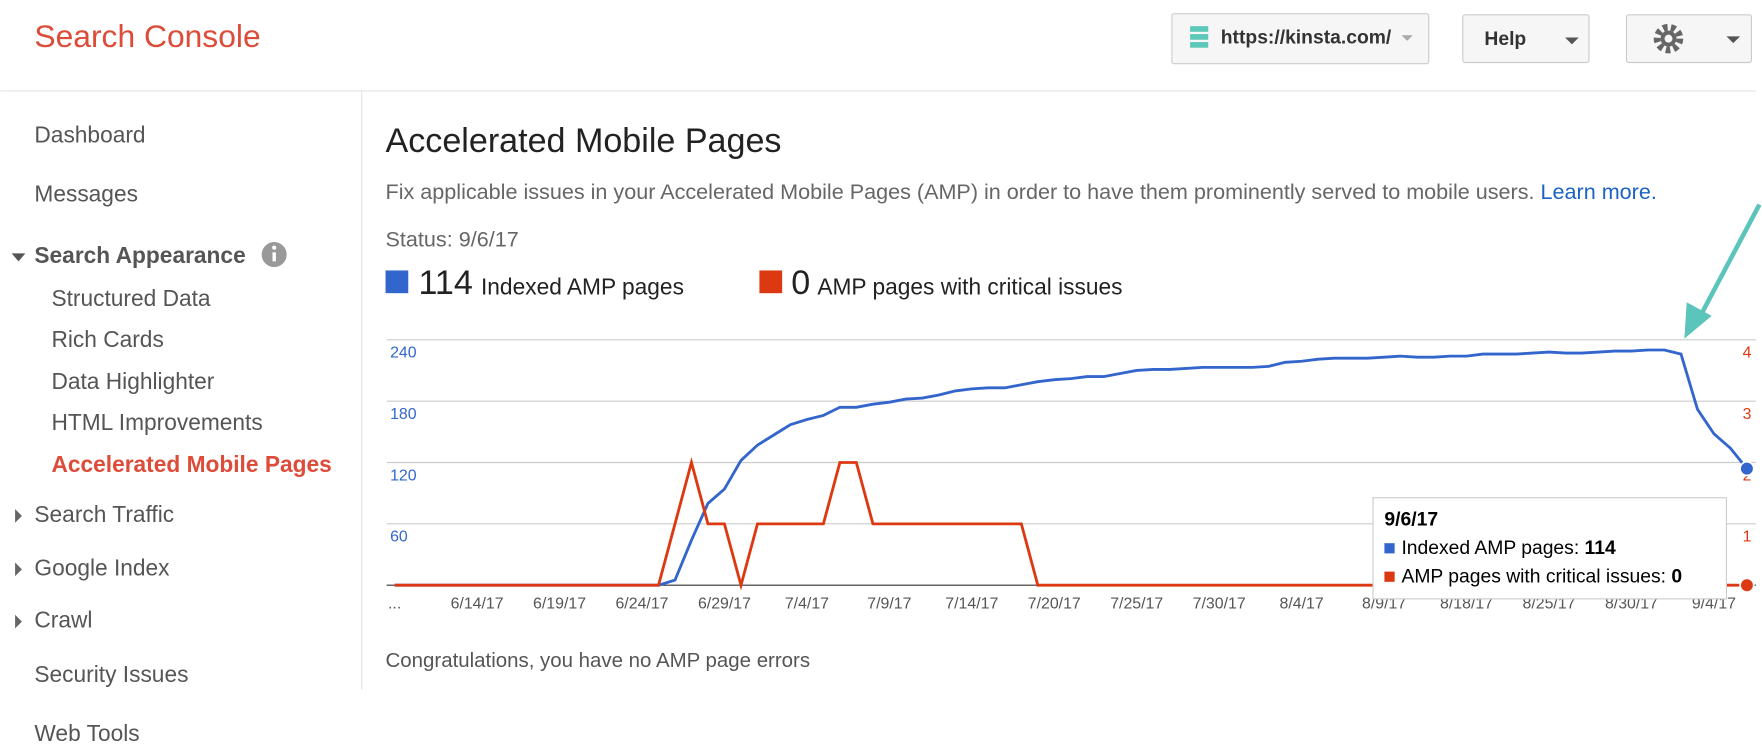  Describe the element at coordinates (1490, 548) in the screenshot. I see `tooltip-label: Indexed AMP pages:` at that location.